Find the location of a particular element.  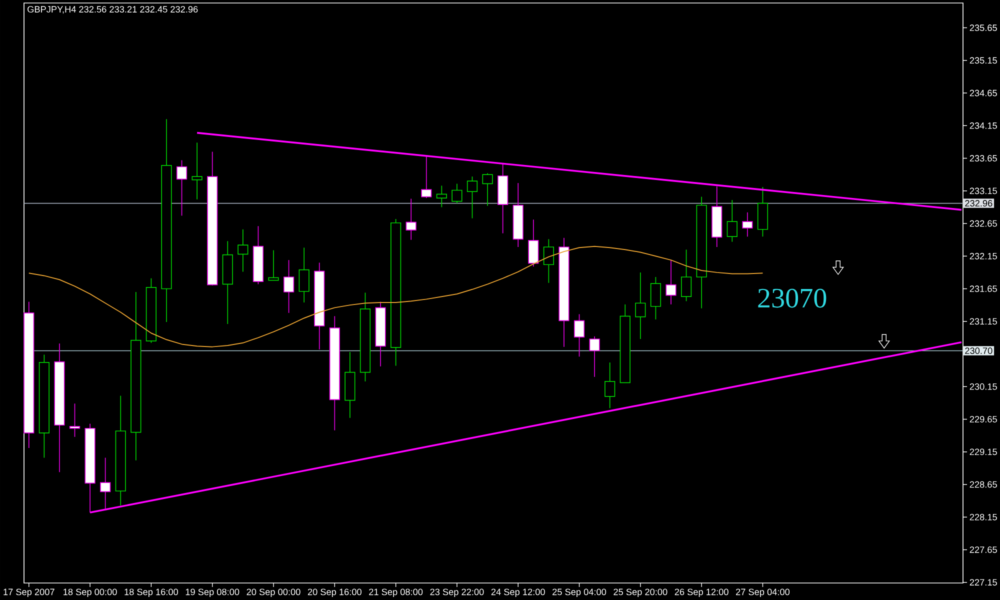

y-tick-label: 235.65 is located at coordinates (983, 28).